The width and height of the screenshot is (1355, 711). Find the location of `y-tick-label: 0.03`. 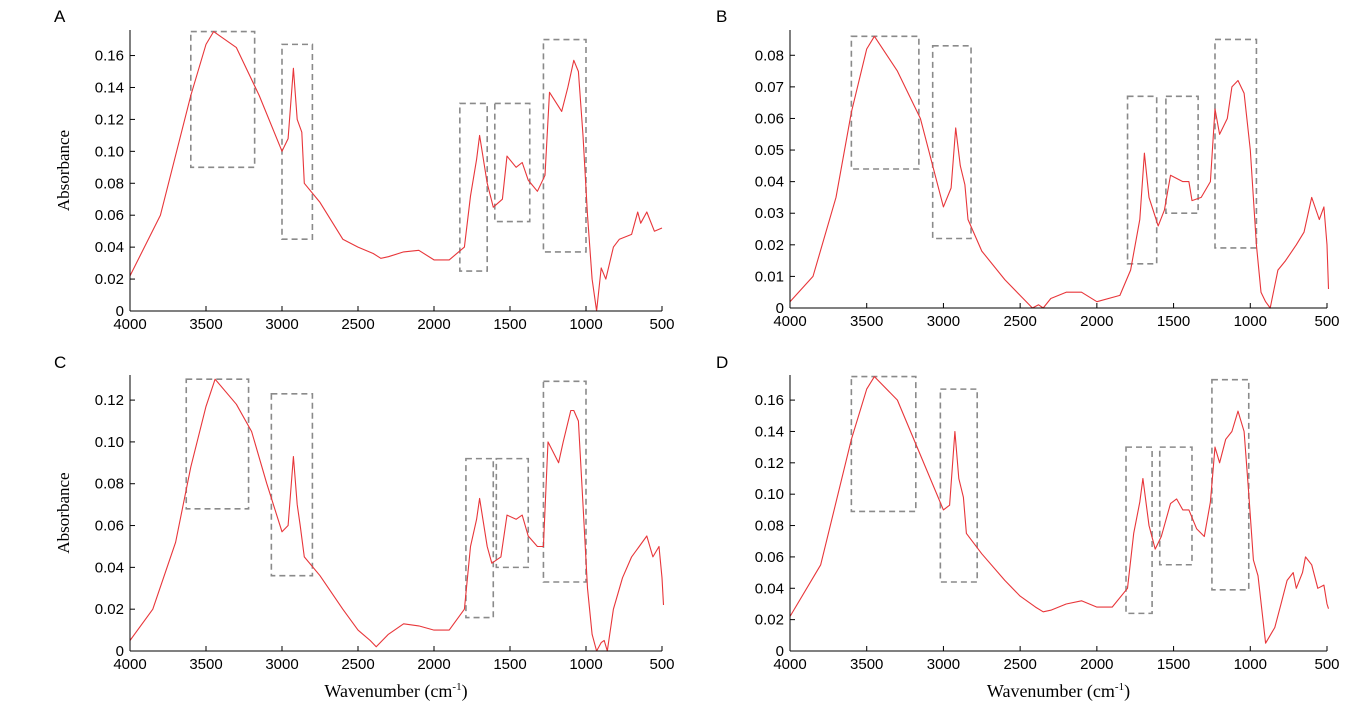

y-tick-label: 0.03 is located at coordinates (769, 213).